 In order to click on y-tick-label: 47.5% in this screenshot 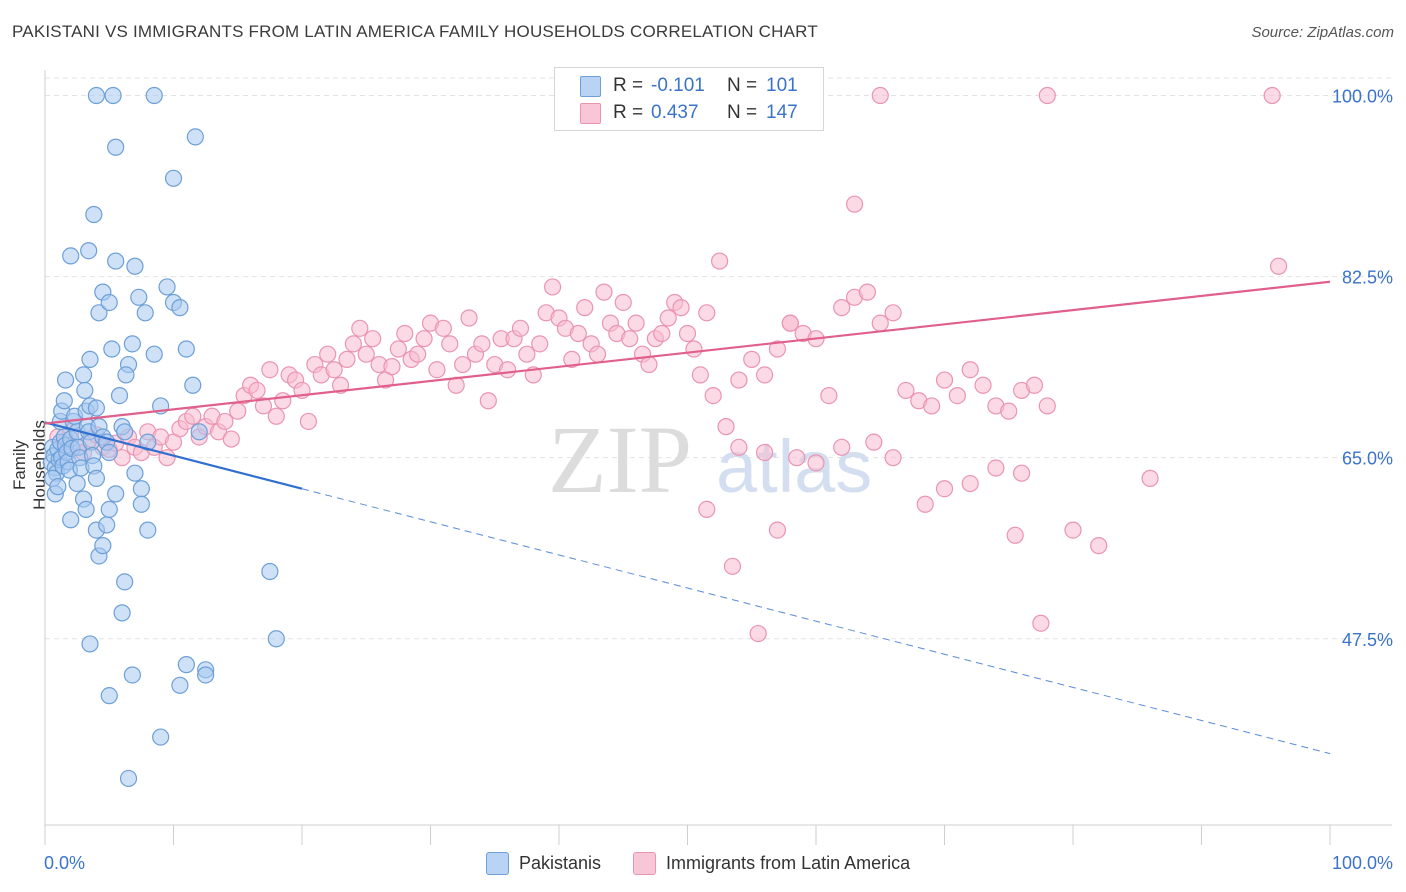, I will do `click(1367, 640)`.